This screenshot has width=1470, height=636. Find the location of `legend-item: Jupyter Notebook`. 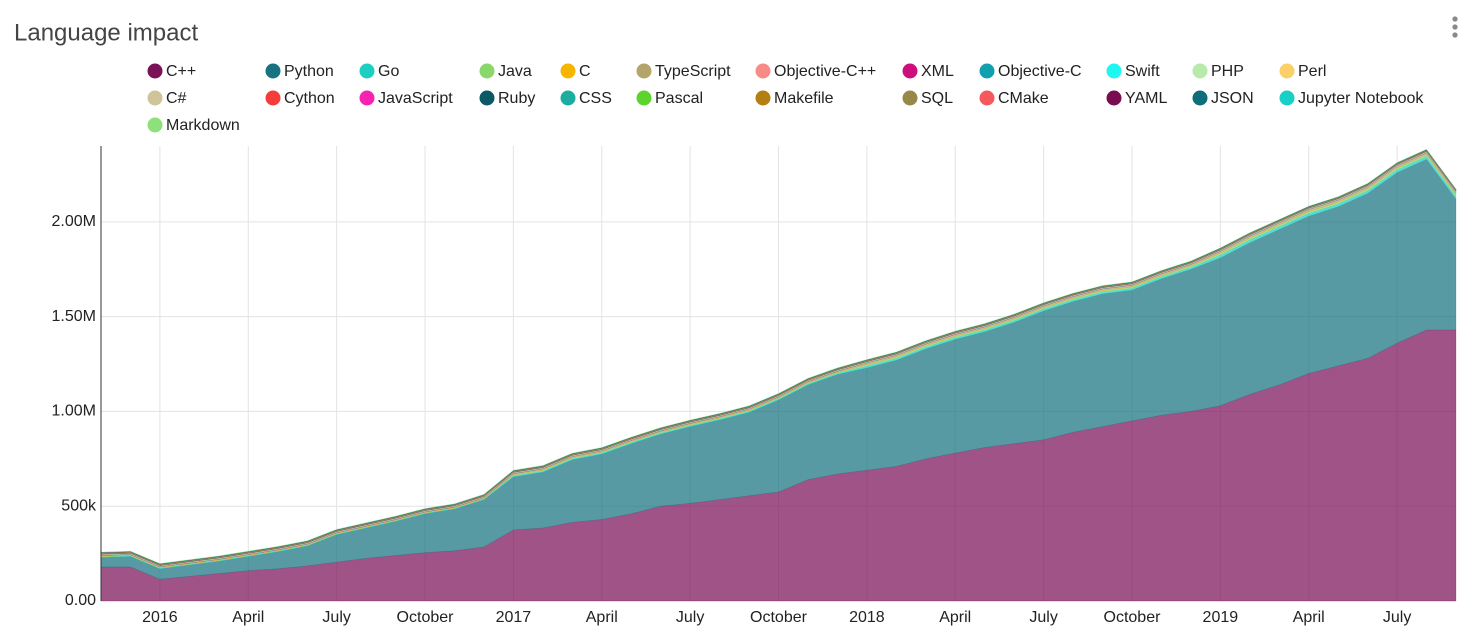

legend-item: Jupyter Notebook is located at coordinates (1352, 98).